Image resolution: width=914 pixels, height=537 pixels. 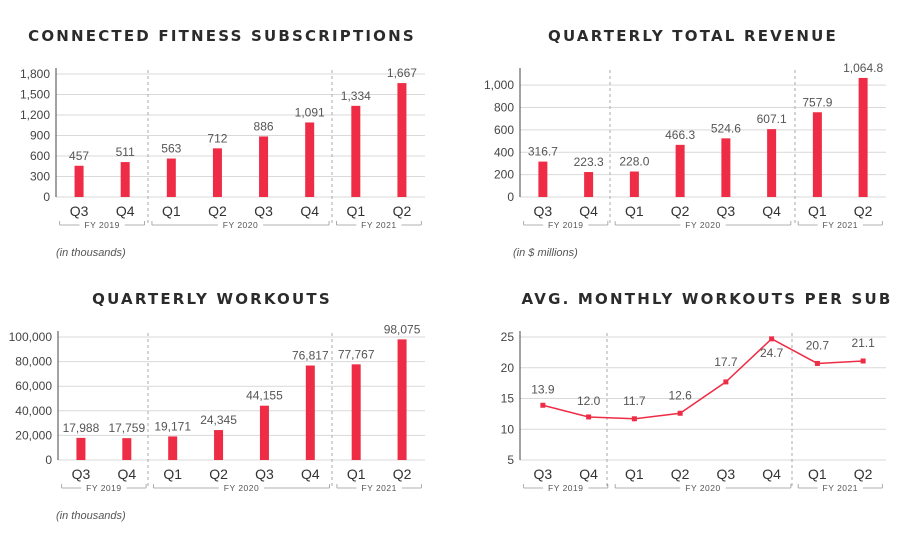 I want to click on y-tick-label: 20,000, so click(x=33, y=435).